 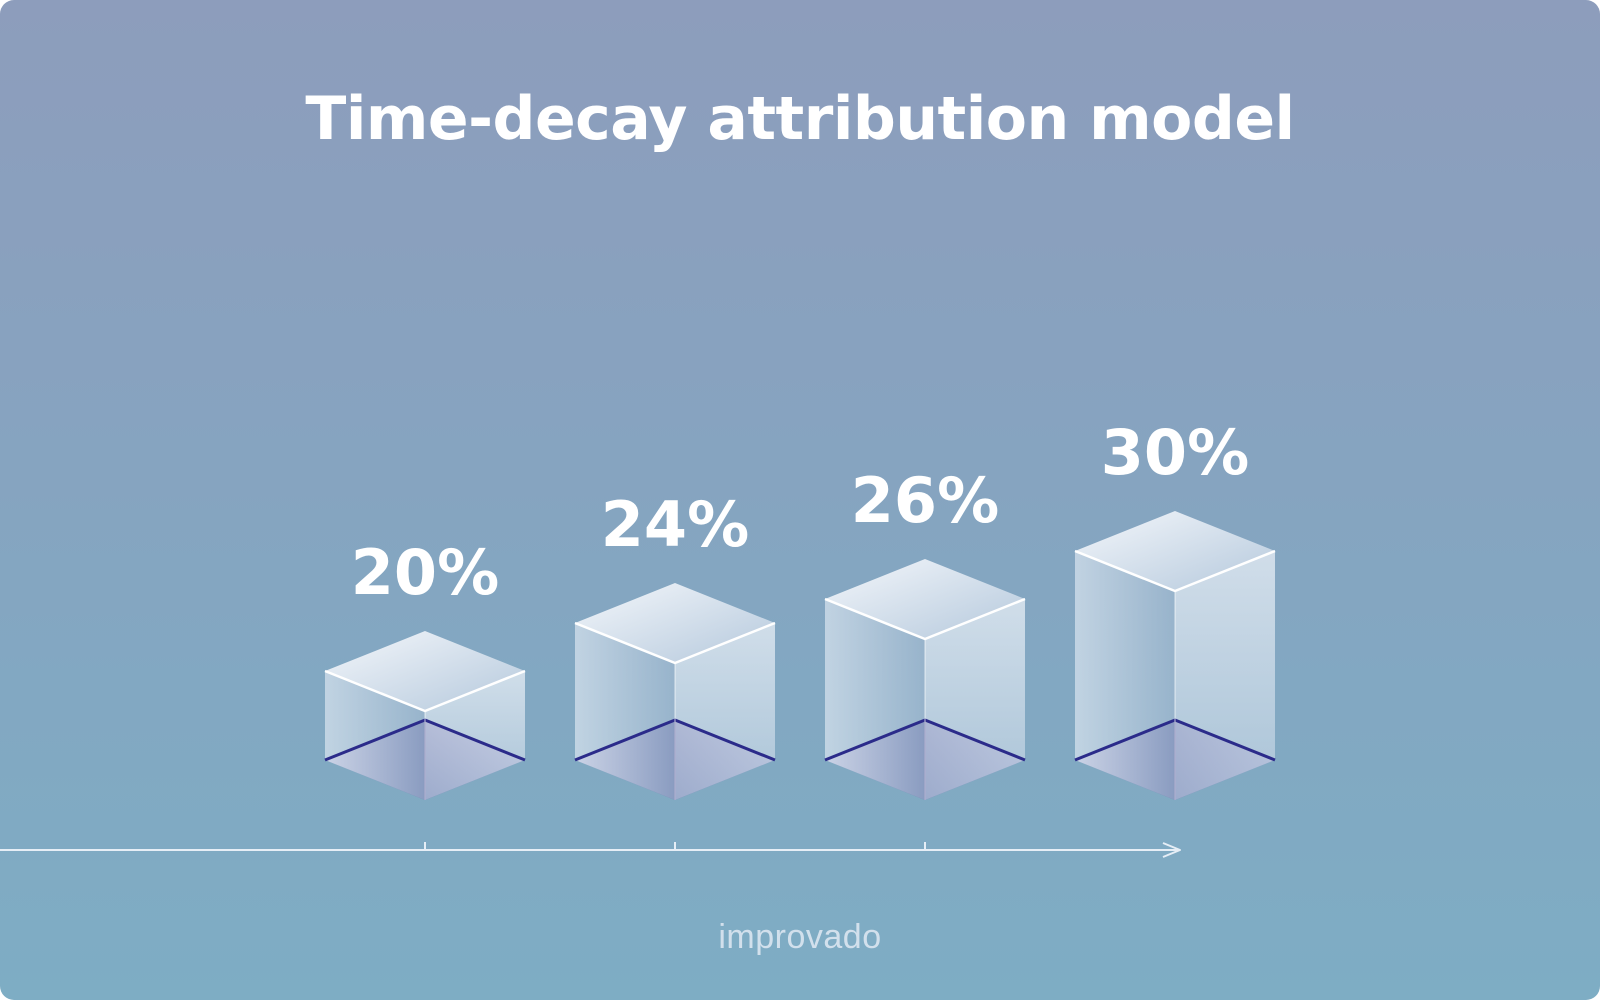 I want to click on value-labels-group: 20% 24% 26% 30%, so click(x=800, y=512).